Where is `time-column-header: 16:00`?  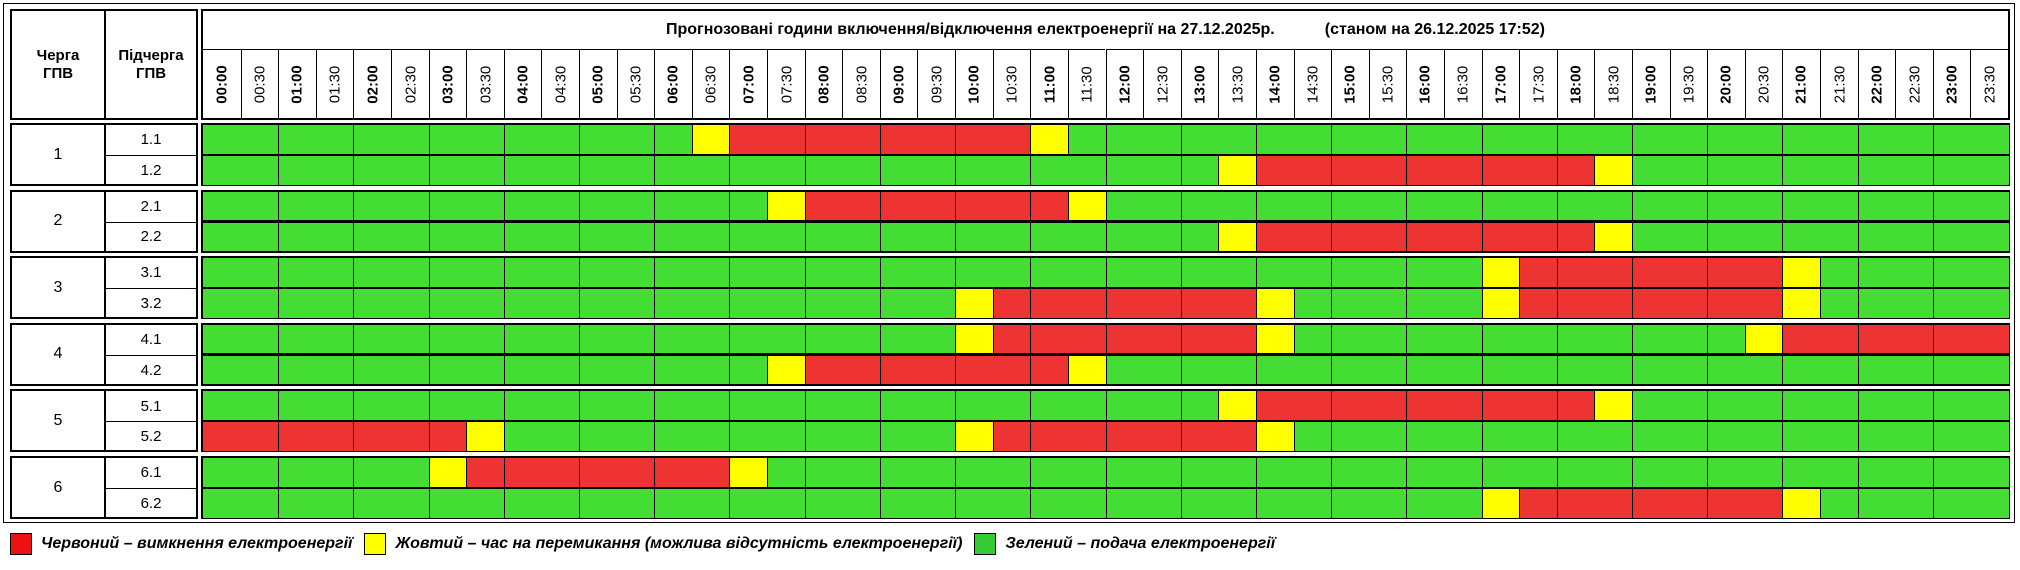 time-column-header: 16:00 is located at coordinates (1425, 83).